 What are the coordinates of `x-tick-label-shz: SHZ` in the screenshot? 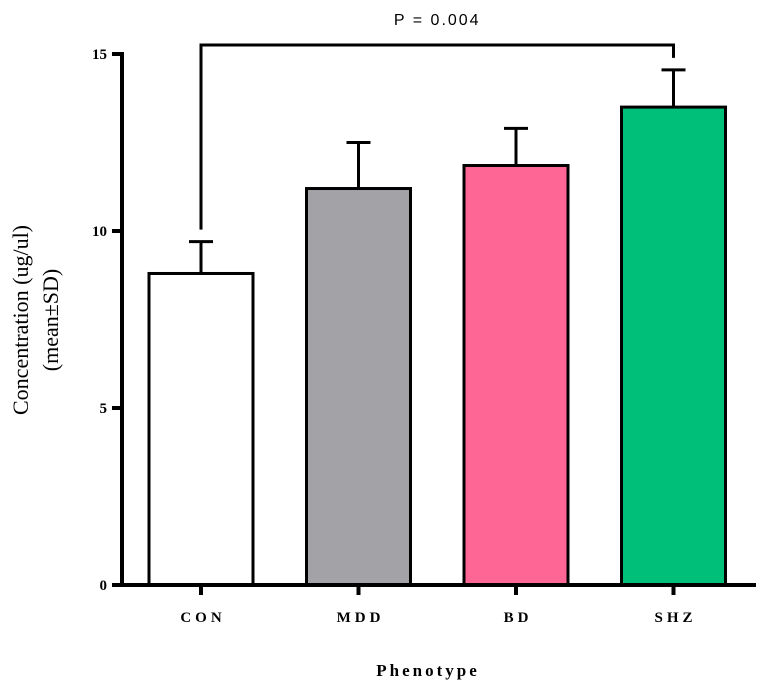 It's located at (675, 618).